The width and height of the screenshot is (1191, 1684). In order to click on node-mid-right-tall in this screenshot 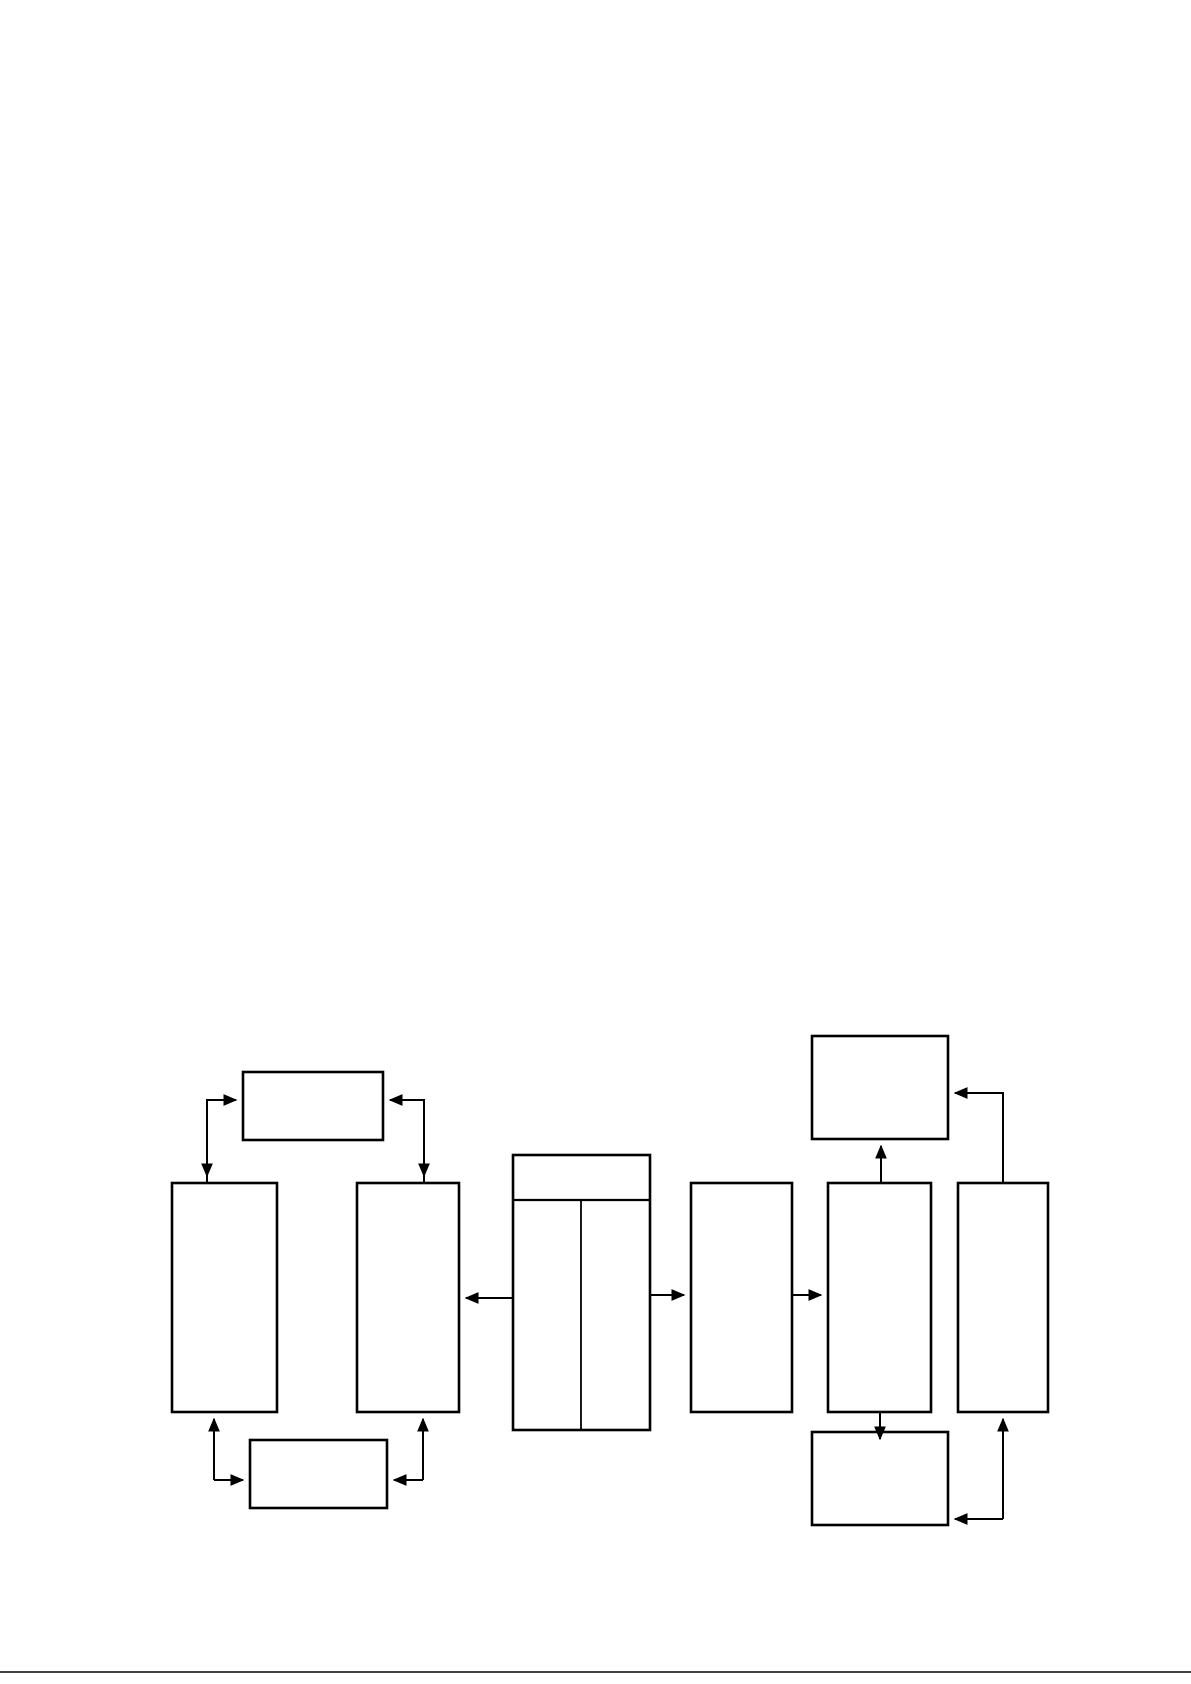, I will do `click(741, 1297)`.